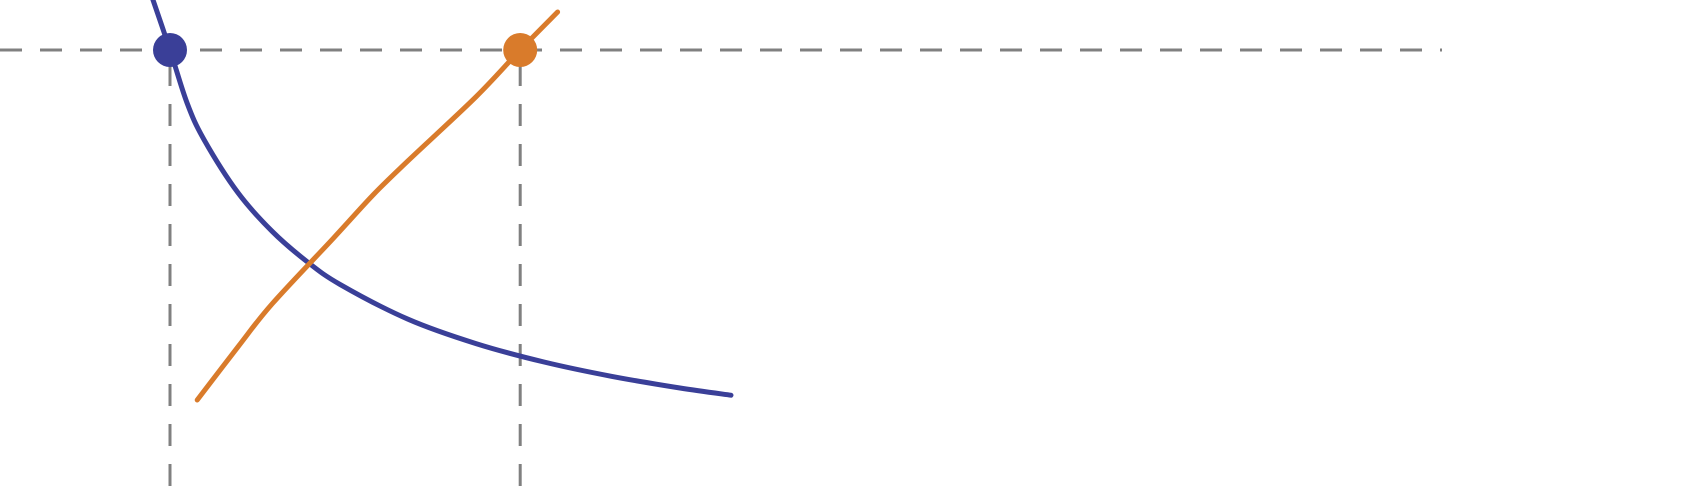 The height and width of the screenshot is (500, 1694). Describe the element at coordinates (345, 50) in the screenshot. I see `intersection-markers` at that location.